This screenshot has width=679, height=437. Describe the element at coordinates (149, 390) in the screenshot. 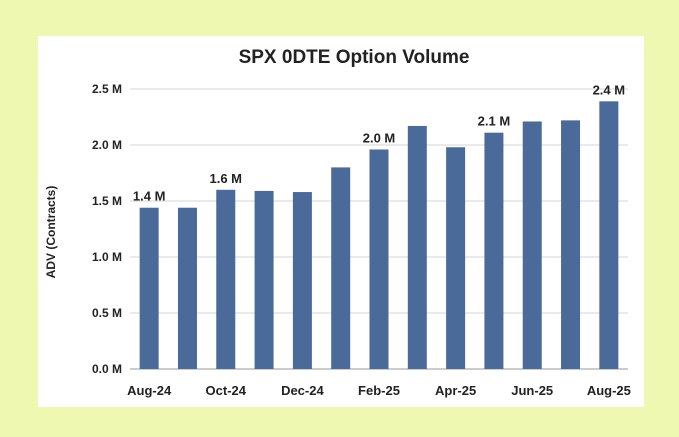

I see `x-tick-label: Aug-24` at that location.